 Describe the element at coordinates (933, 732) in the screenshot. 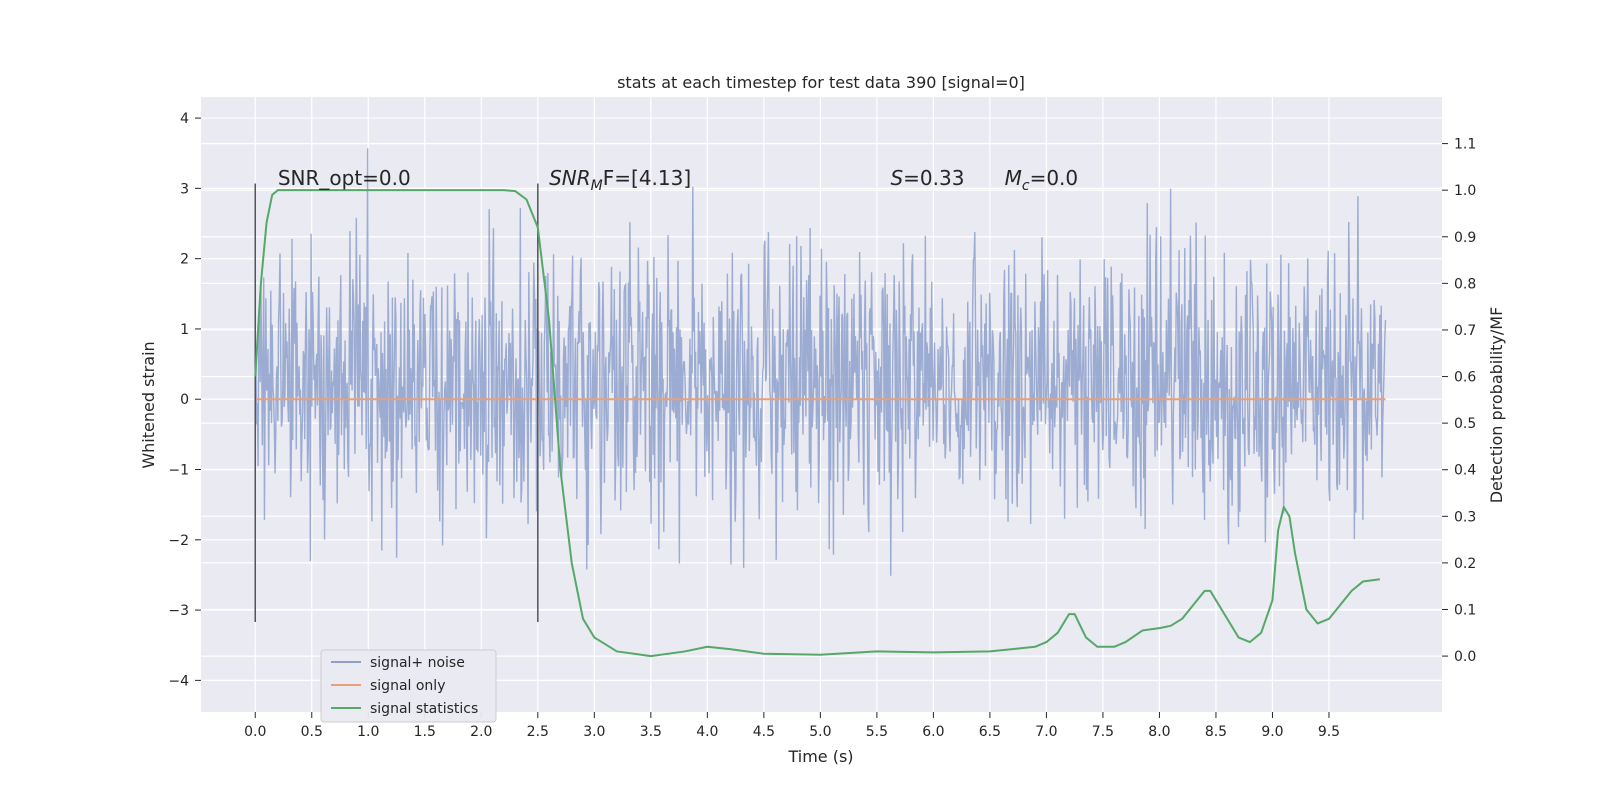

I see `x-tick-label-12: 6.0` at that location.